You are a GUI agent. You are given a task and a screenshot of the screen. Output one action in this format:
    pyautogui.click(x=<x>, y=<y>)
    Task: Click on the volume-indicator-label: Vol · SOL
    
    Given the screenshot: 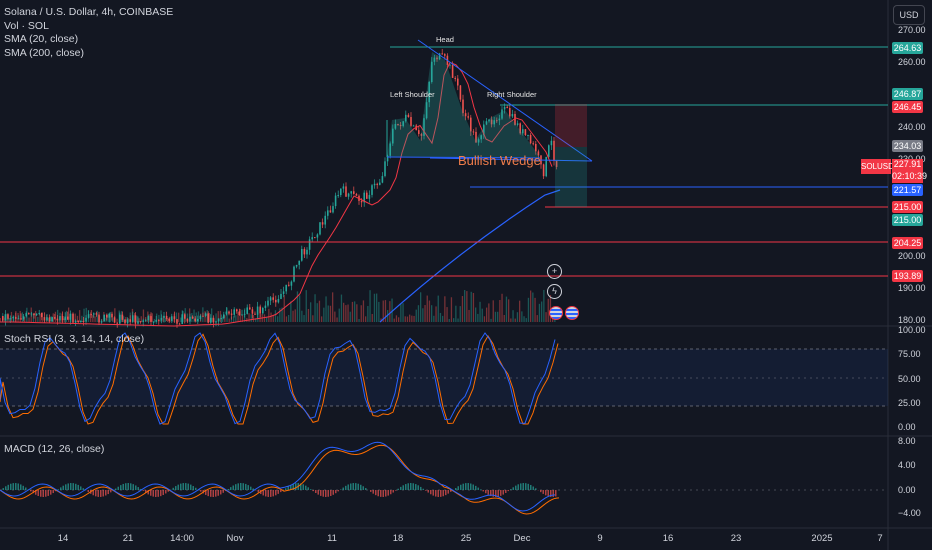 What is the action you would take?
    pyautogui.click(x=26, y=25)
    